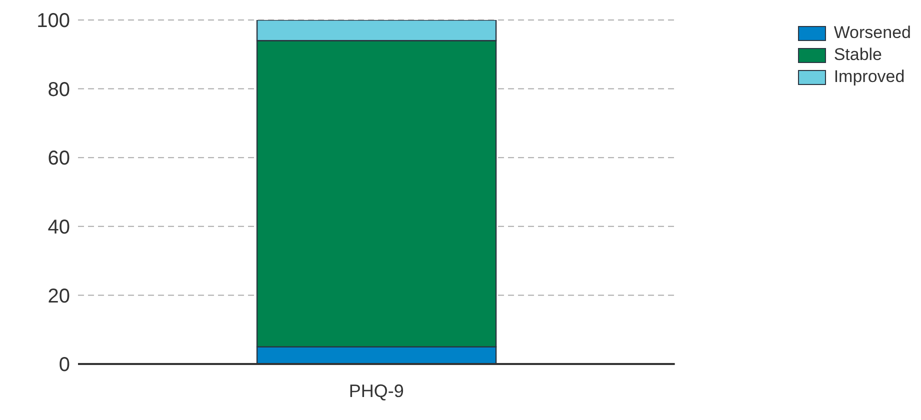 This screenshot has width=921, height=420. Describe the element at coordinates (872, 33) in the screenshot. I see `legend-label: Worsened` at that location.